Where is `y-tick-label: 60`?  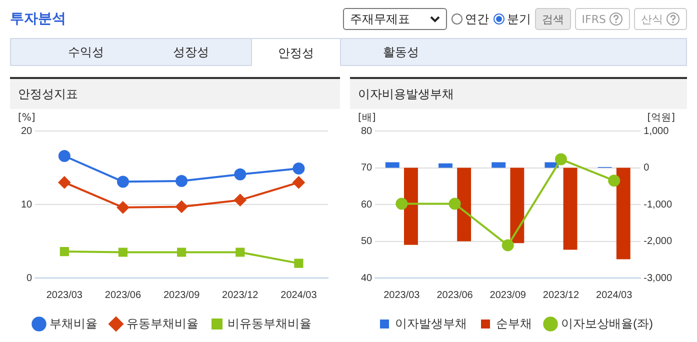 y-tick-label: 60 is located at coordinates (367, 204).